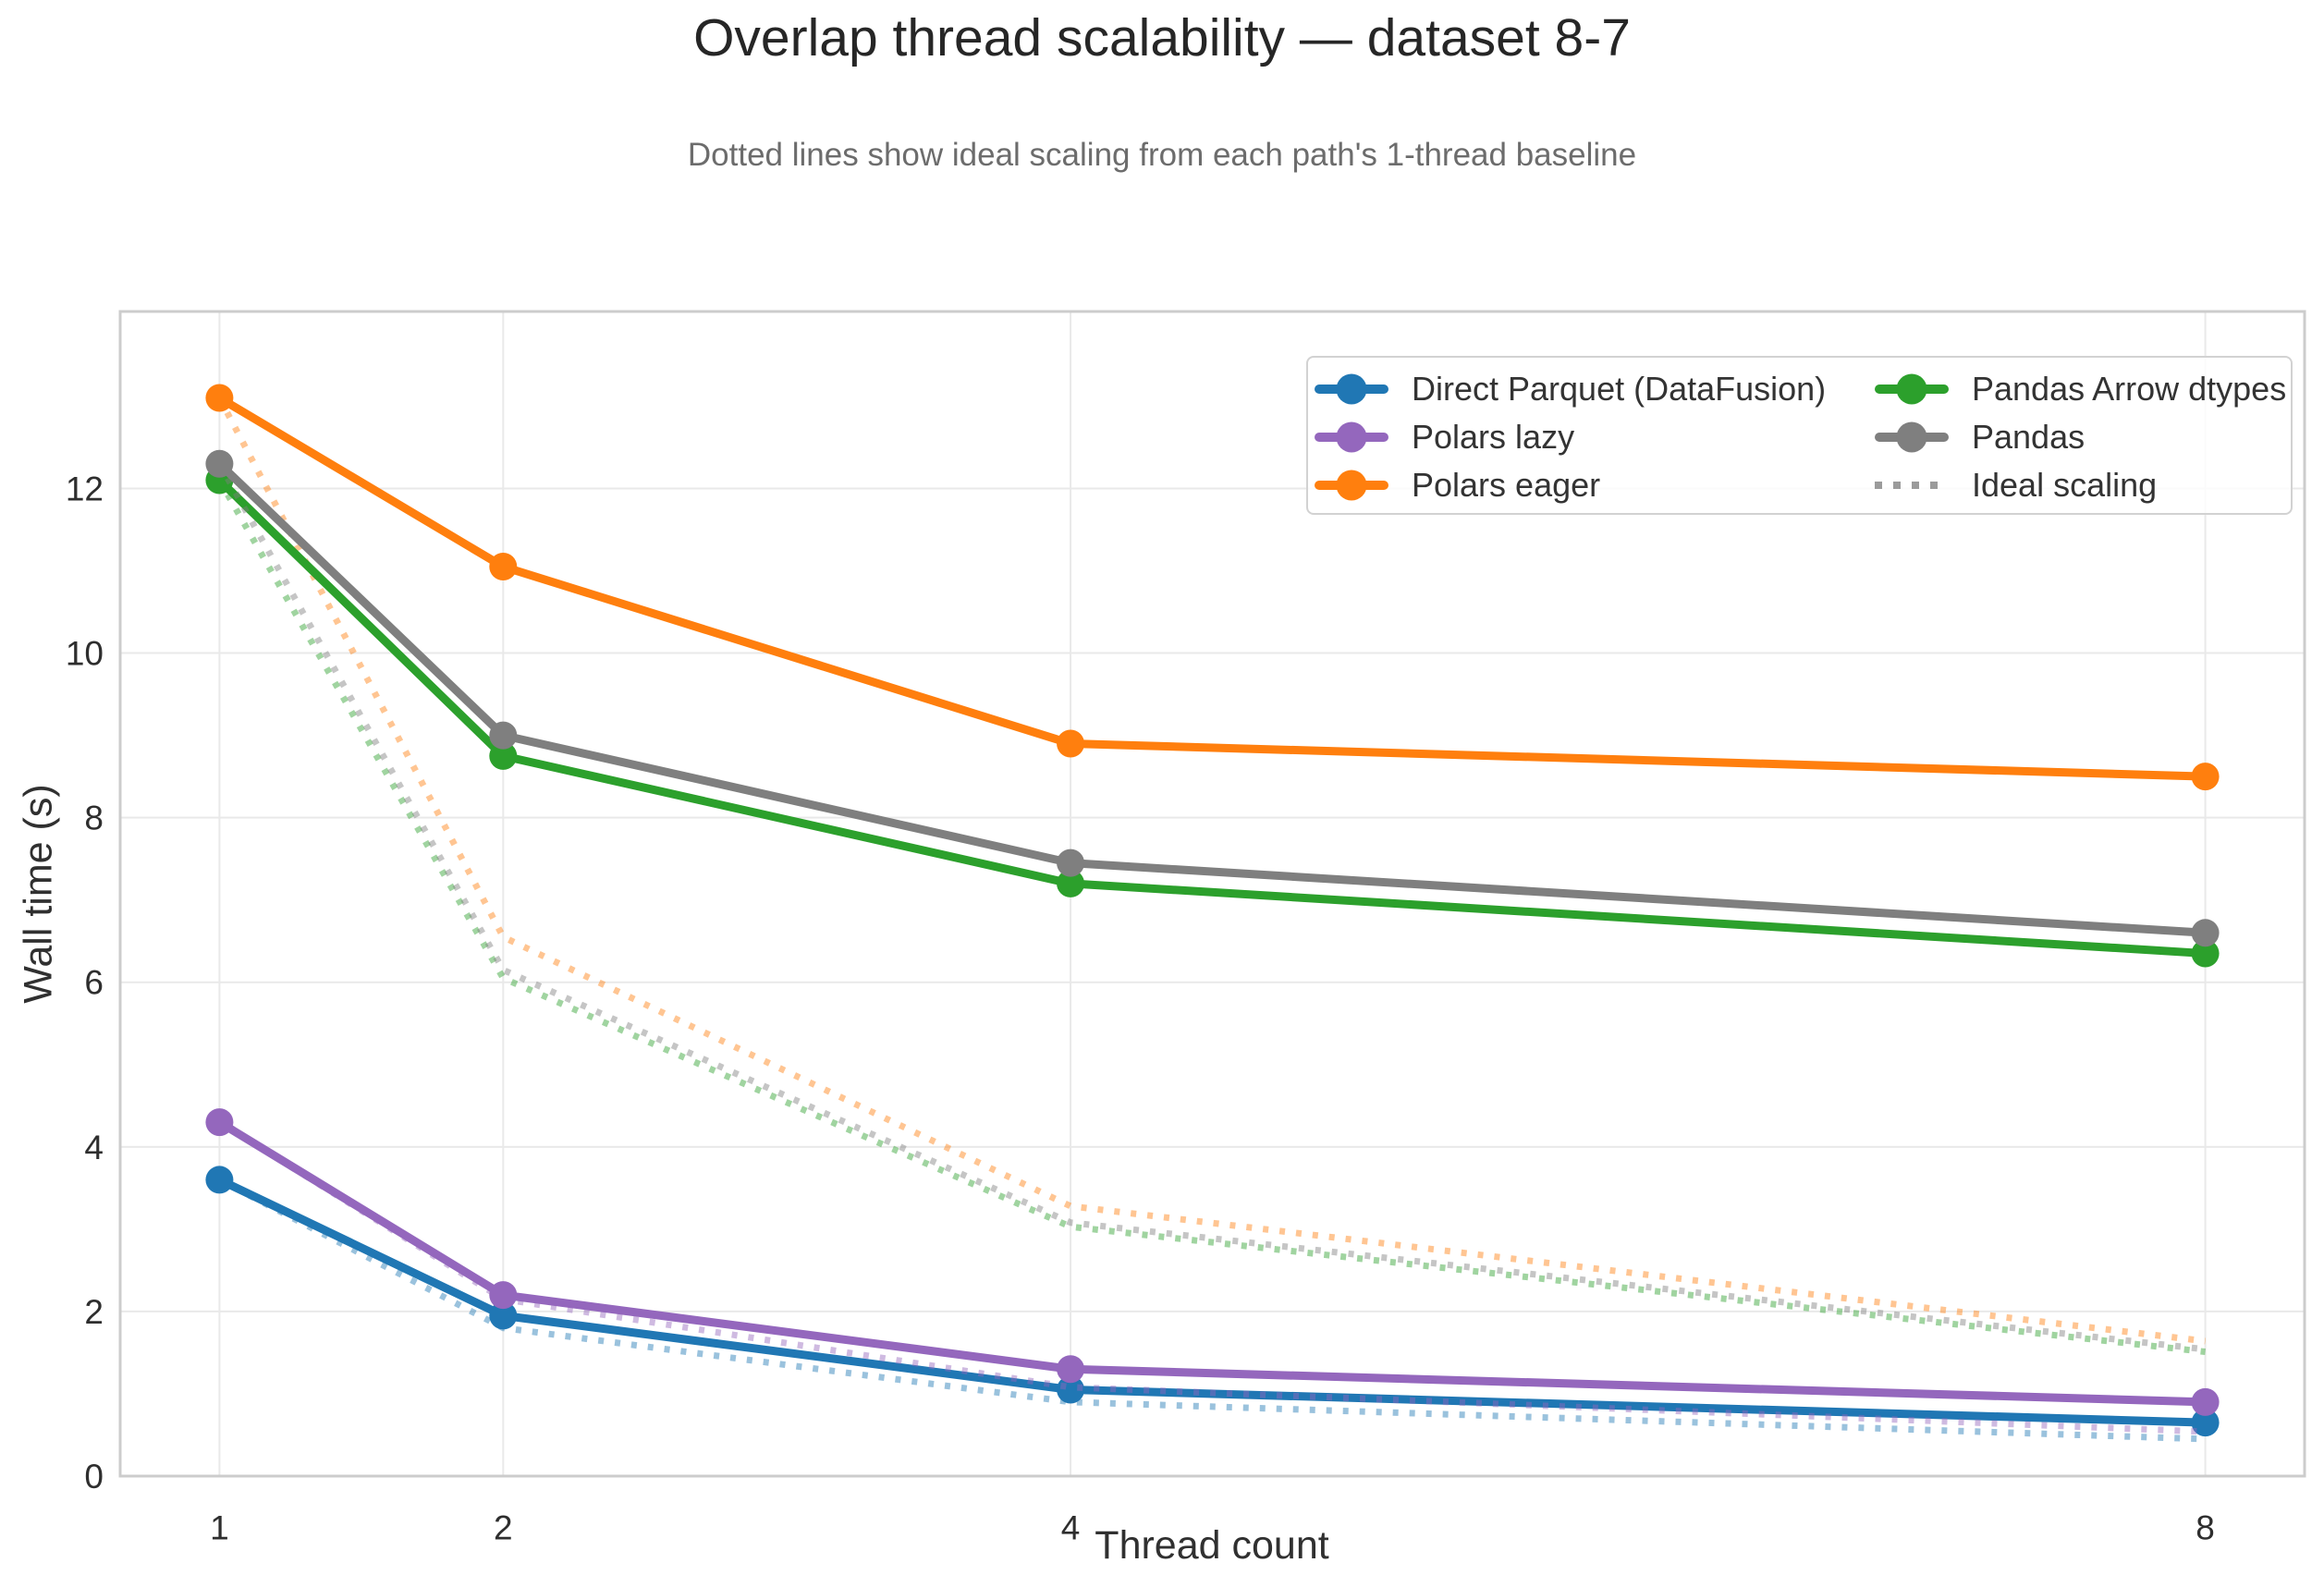 This screenshot has height=1587, width=2324. I want to click on legend-item: Pandas, so click(2083, 437).